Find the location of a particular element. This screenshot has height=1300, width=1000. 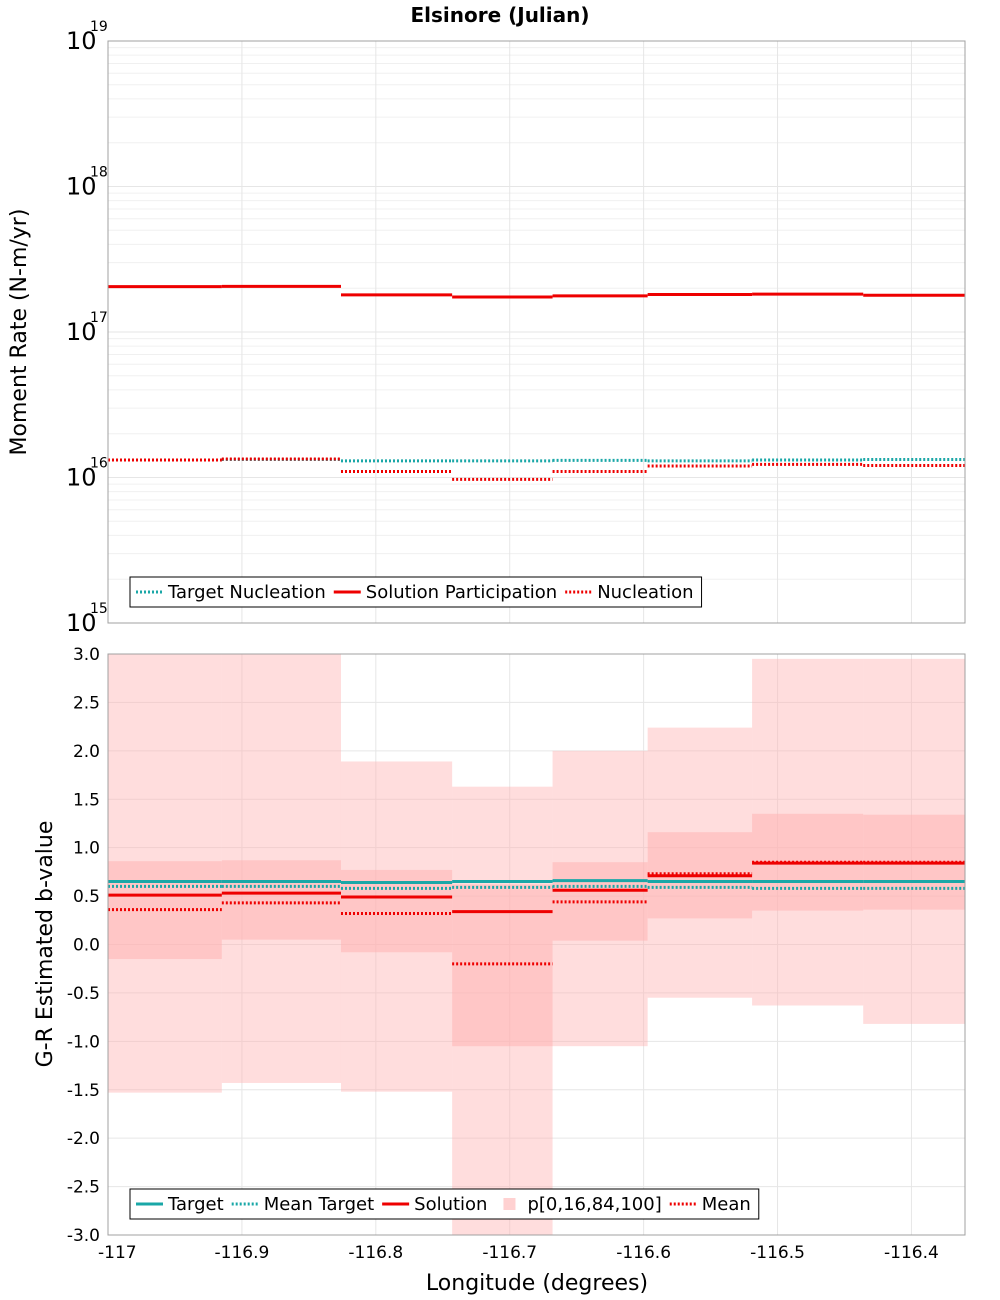

legend-label: Mean is located at coordinates (726, 1204).